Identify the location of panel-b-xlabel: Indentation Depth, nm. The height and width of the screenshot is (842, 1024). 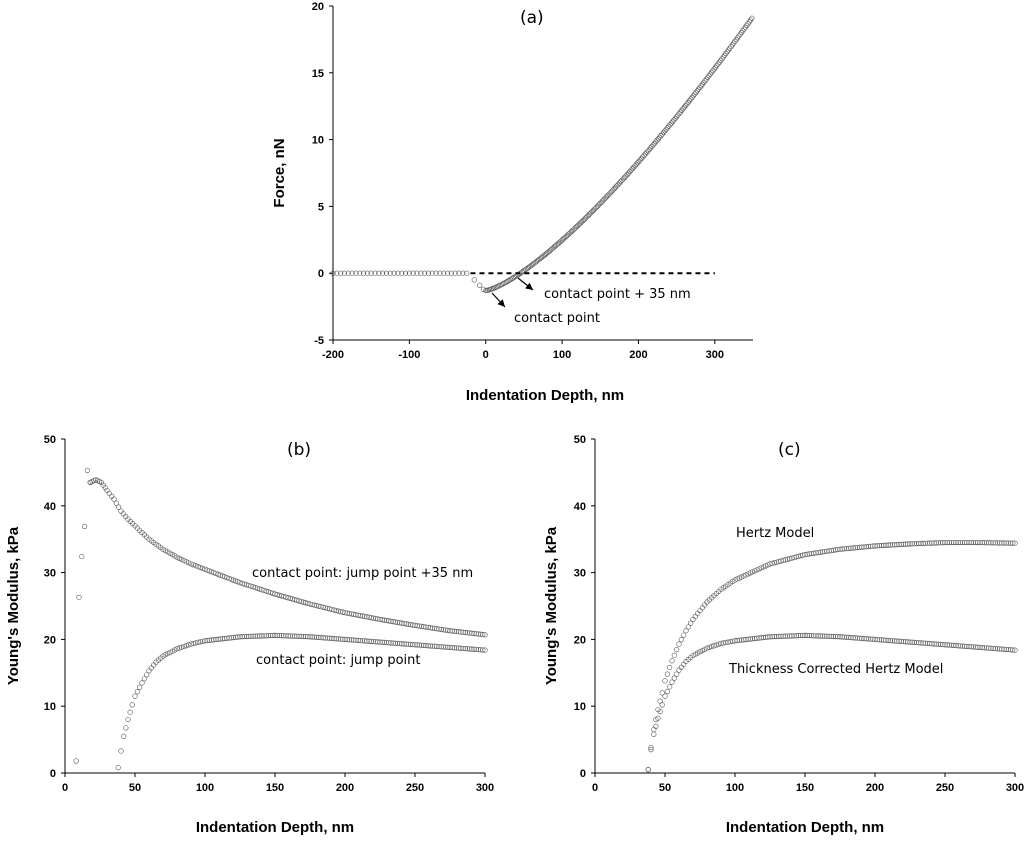
(275, 827).